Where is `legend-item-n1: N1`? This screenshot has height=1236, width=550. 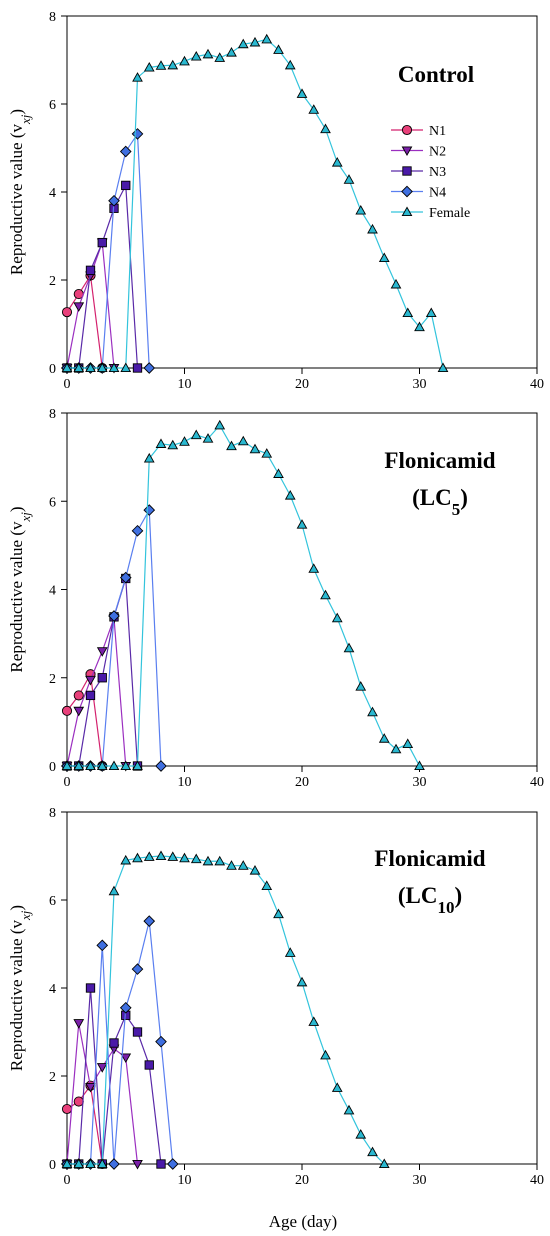
legend-item-n1: N1 is located at coordinates (418, 131).